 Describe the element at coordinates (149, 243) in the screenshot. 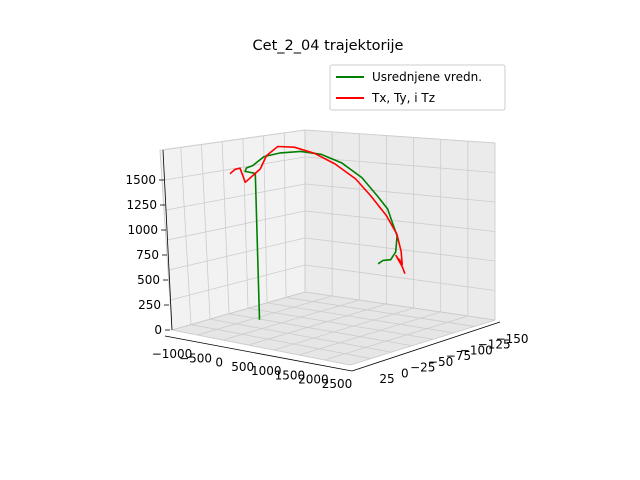

I see `z-axis: 0 250 500 750 1000 1250 1500` at that location.